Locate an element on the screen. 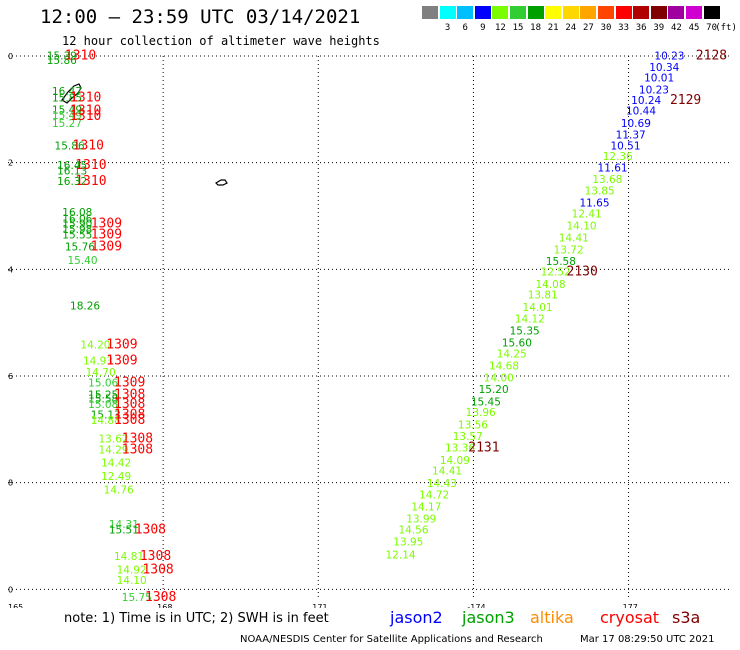  longitude-tick-label: 168 is located at coordinates (164, 605).